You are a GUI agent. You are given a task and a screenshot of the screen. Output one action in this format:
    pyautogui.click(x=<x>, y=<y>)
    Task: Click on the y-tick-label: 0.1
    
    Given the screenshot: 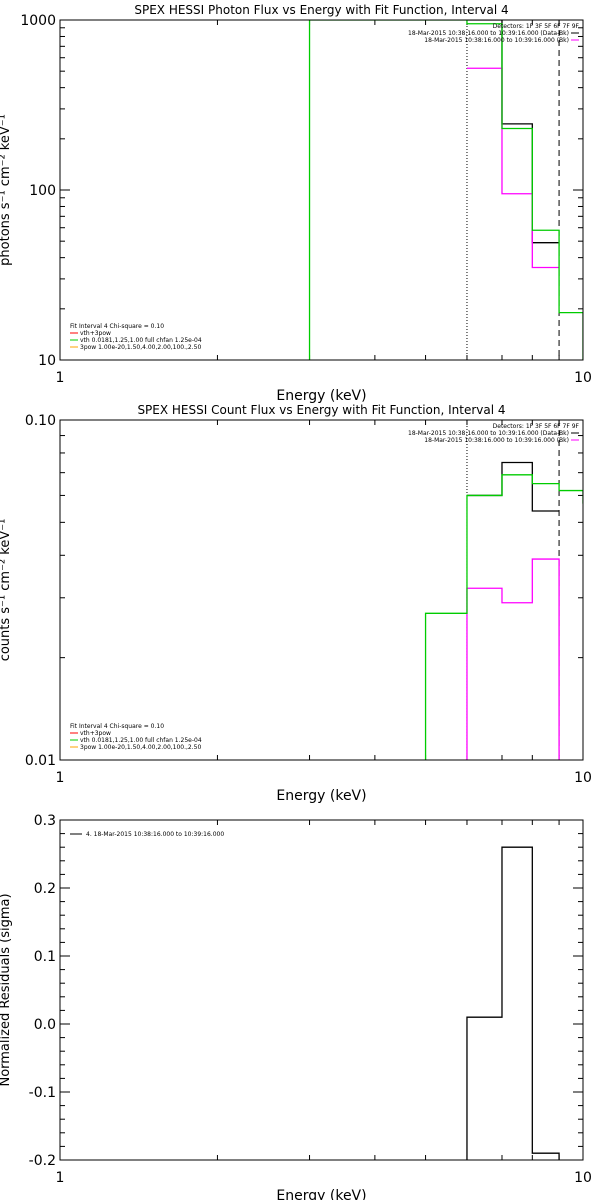 What is the action you would take?
    pyautogui.click(x=45, y=957)
    